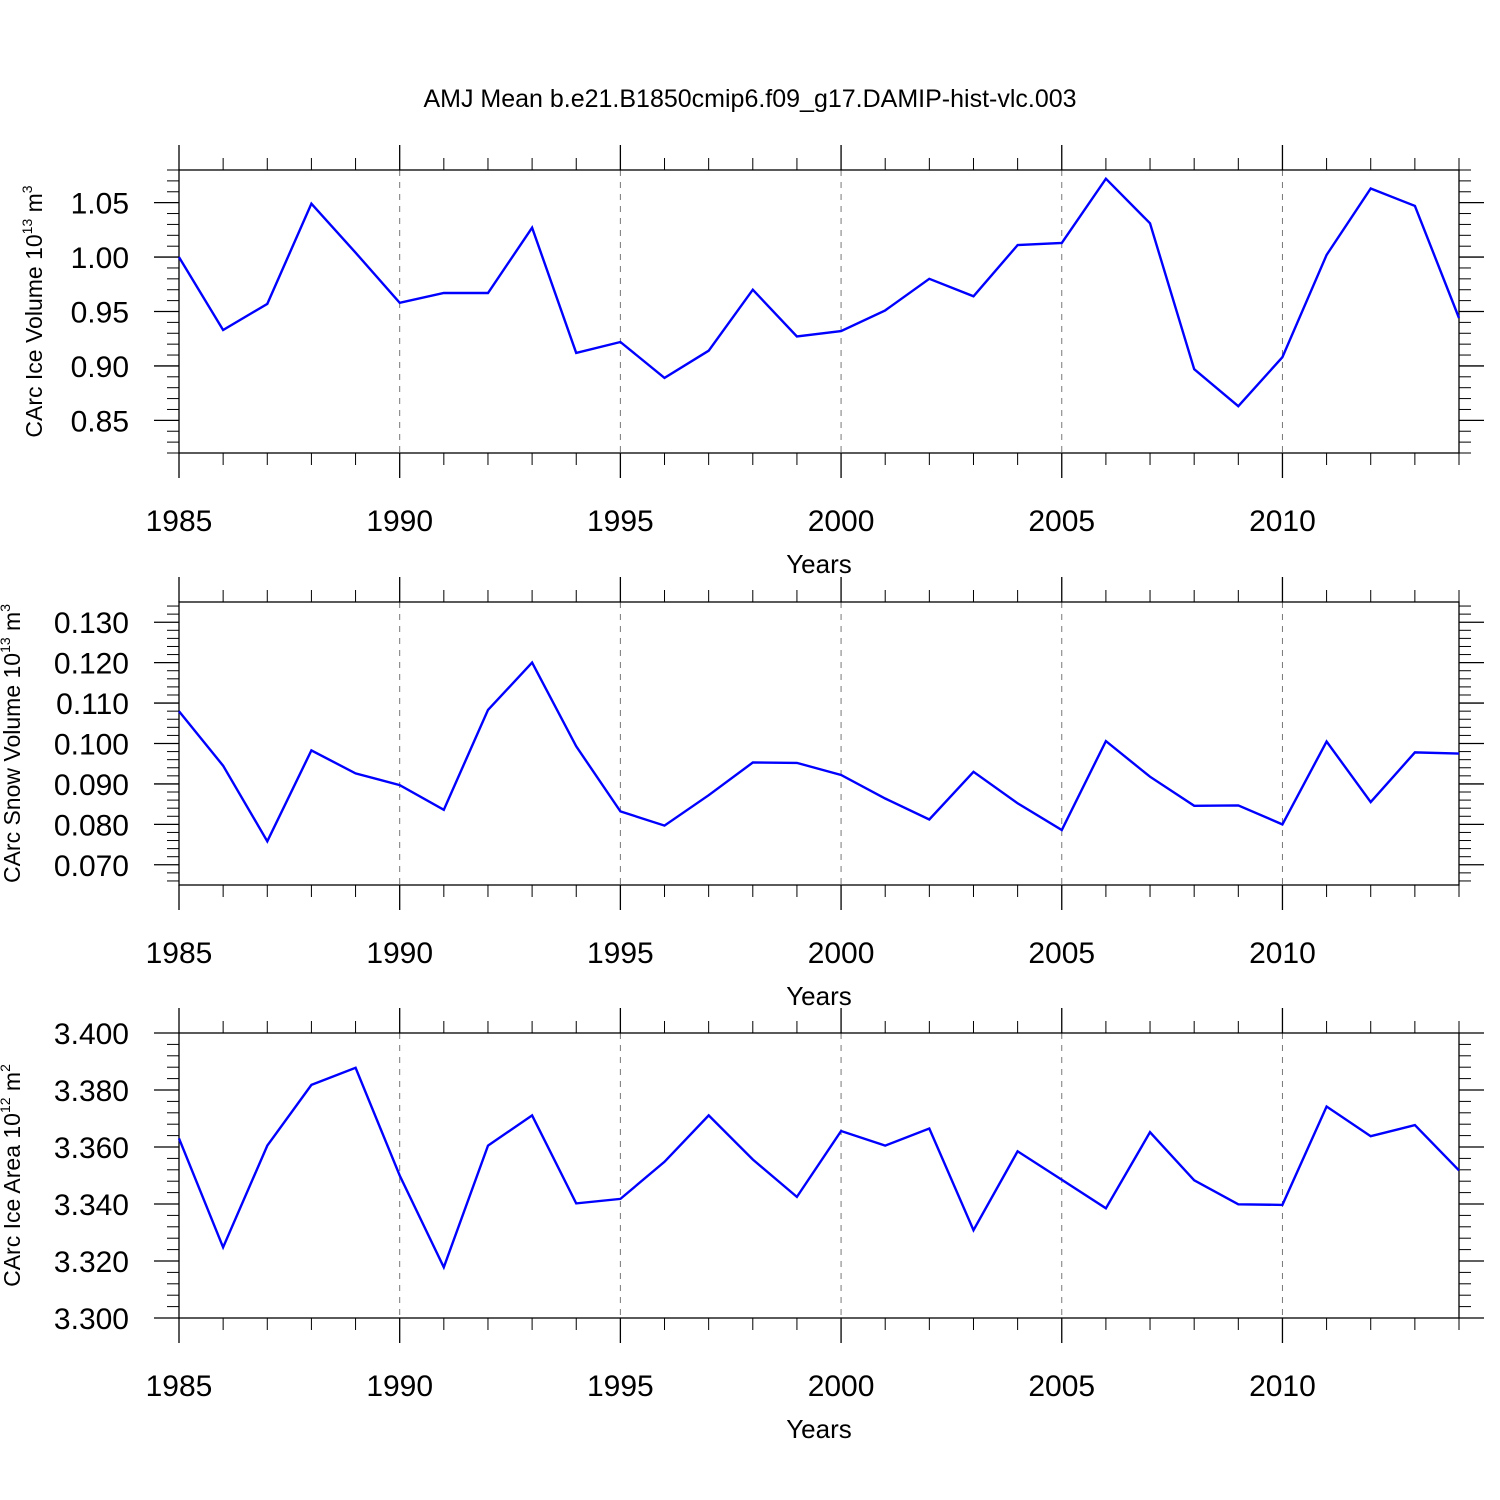 This screenshot has height=1500, width=1500. I want to click on y-tick-label: 3.360, so click(91, 1148).